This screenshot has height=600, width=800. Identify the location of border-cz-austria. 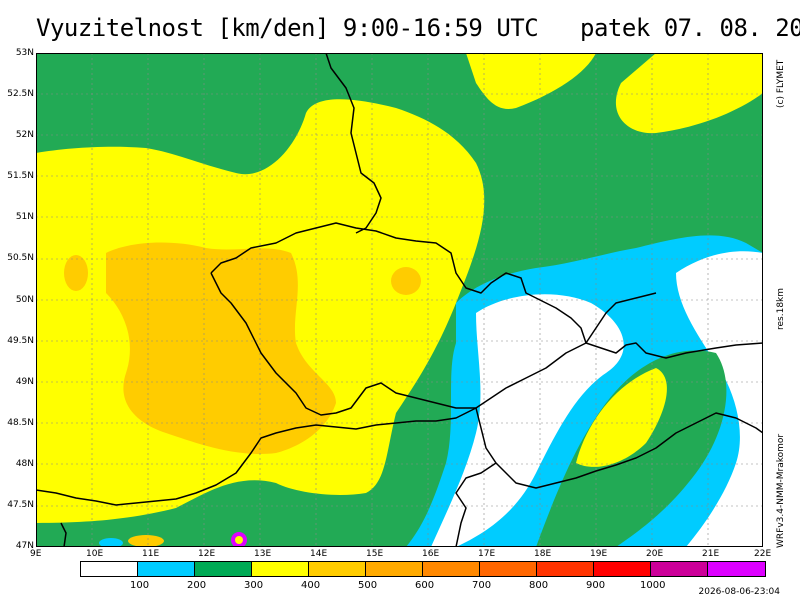
(343, 344).